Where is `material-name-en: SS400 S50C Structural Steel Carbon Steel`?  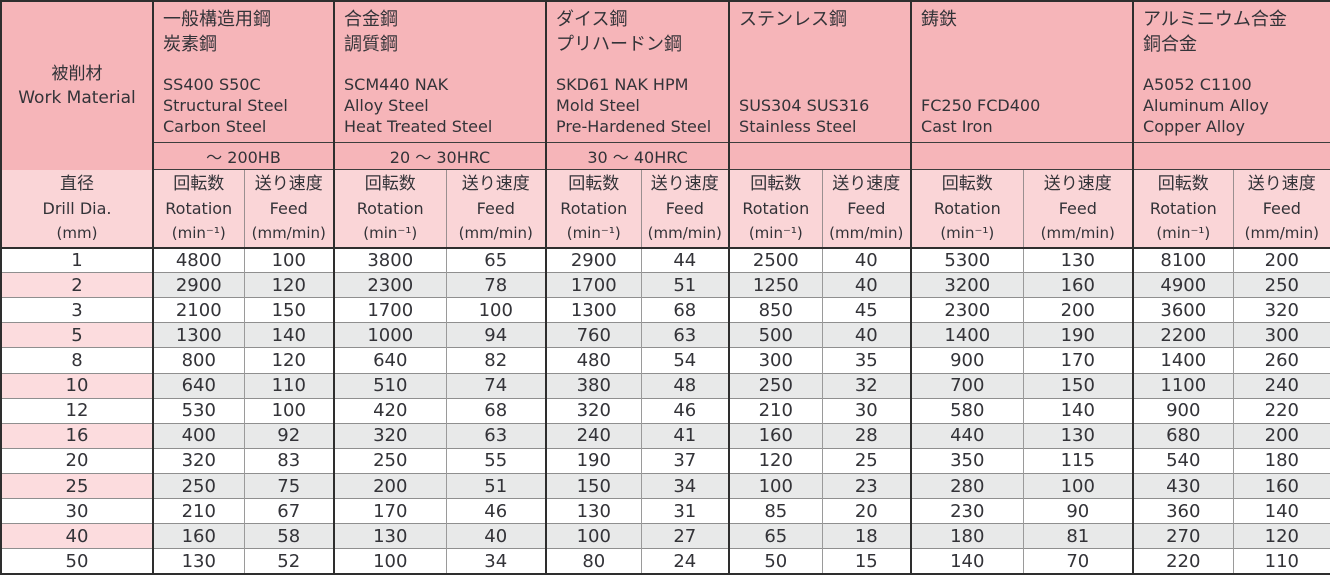 material-name-en: SS400 S50C Structural Steel Carbon Steel is located at coordinates (246, 106).